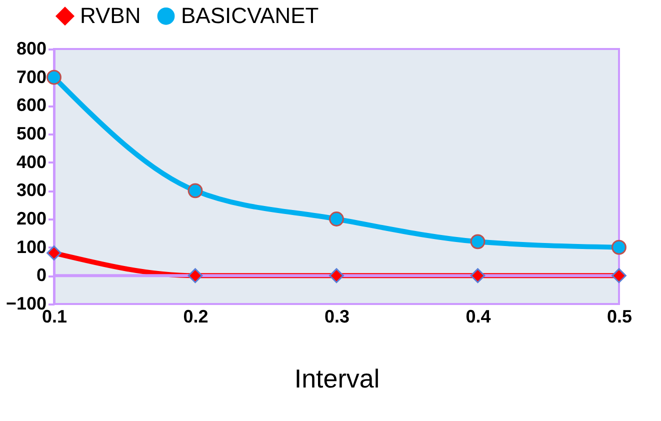 The image size is (661, 421). What do you see at coordinates (31, 162) in the screenshot?
I see `y-tick-label: 400` at bounding box center [31, 162].